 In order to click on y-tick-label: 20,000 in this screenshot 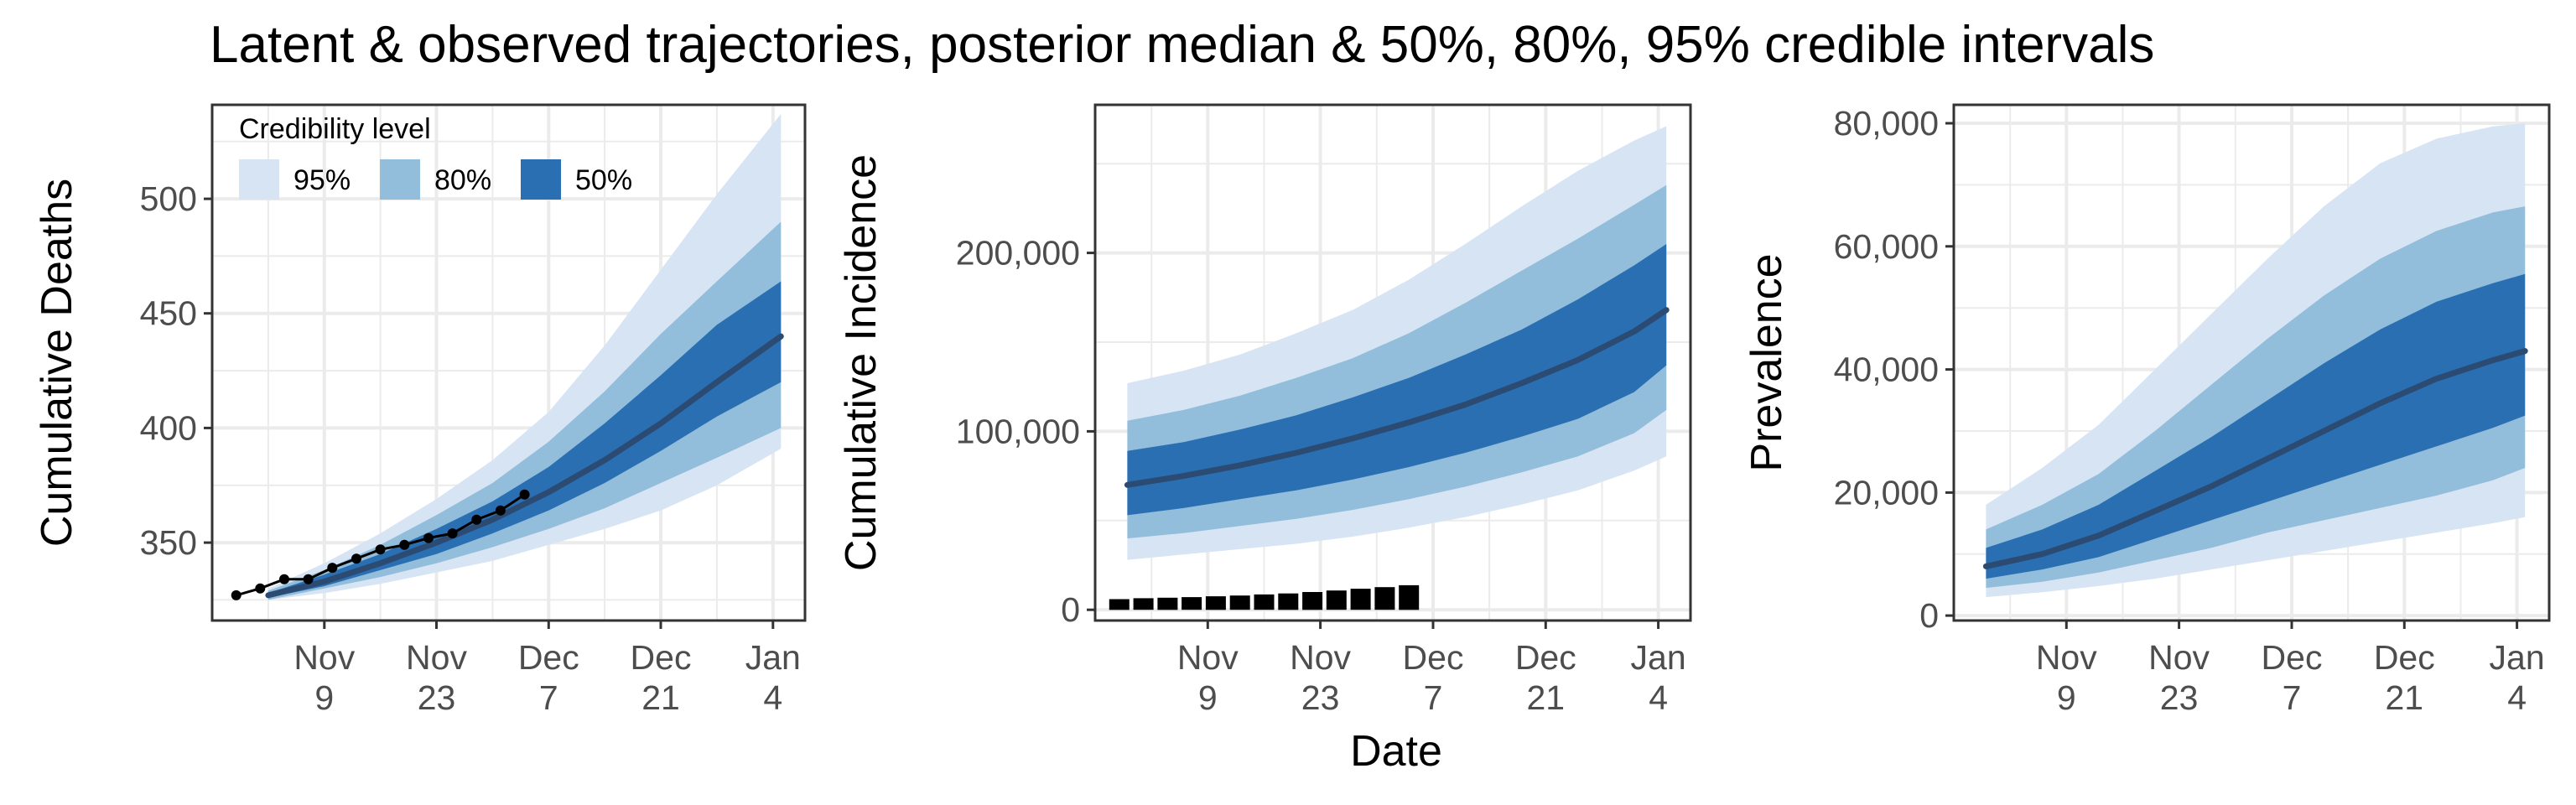, I will do `click(1886, 492)`.